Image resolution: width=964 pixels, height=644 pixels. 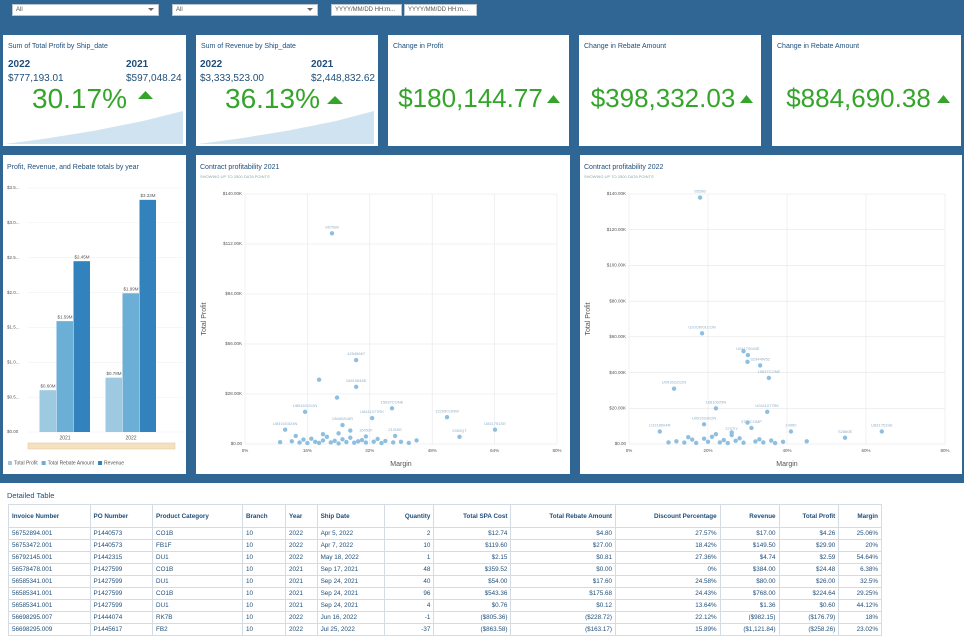 What do you see at coordinates (617, 300) in the screenshot?
I see `y-tick-label: $80.00K` at bounding box center [617, 300].